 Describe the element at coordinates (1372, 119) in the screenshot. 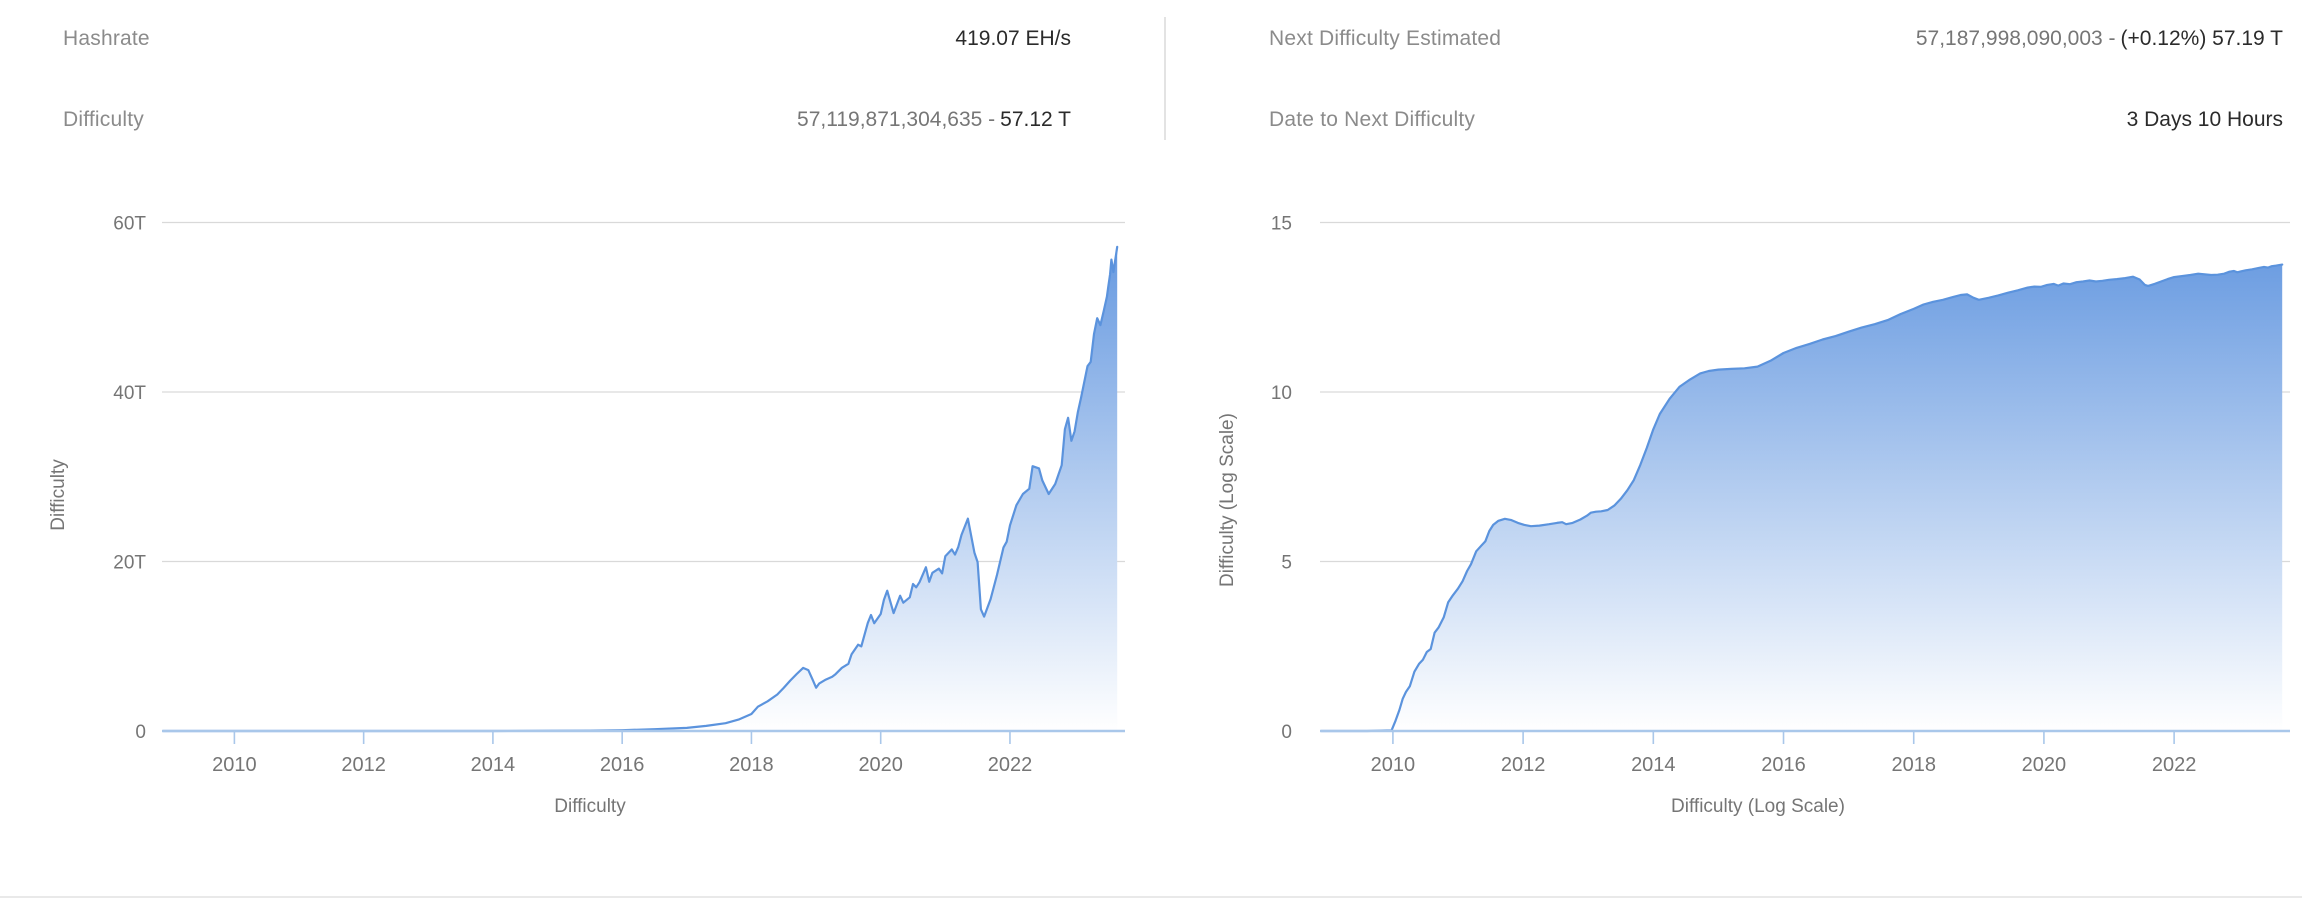

I see `date-to-next-label: Date to Next Difficulty` at that location.